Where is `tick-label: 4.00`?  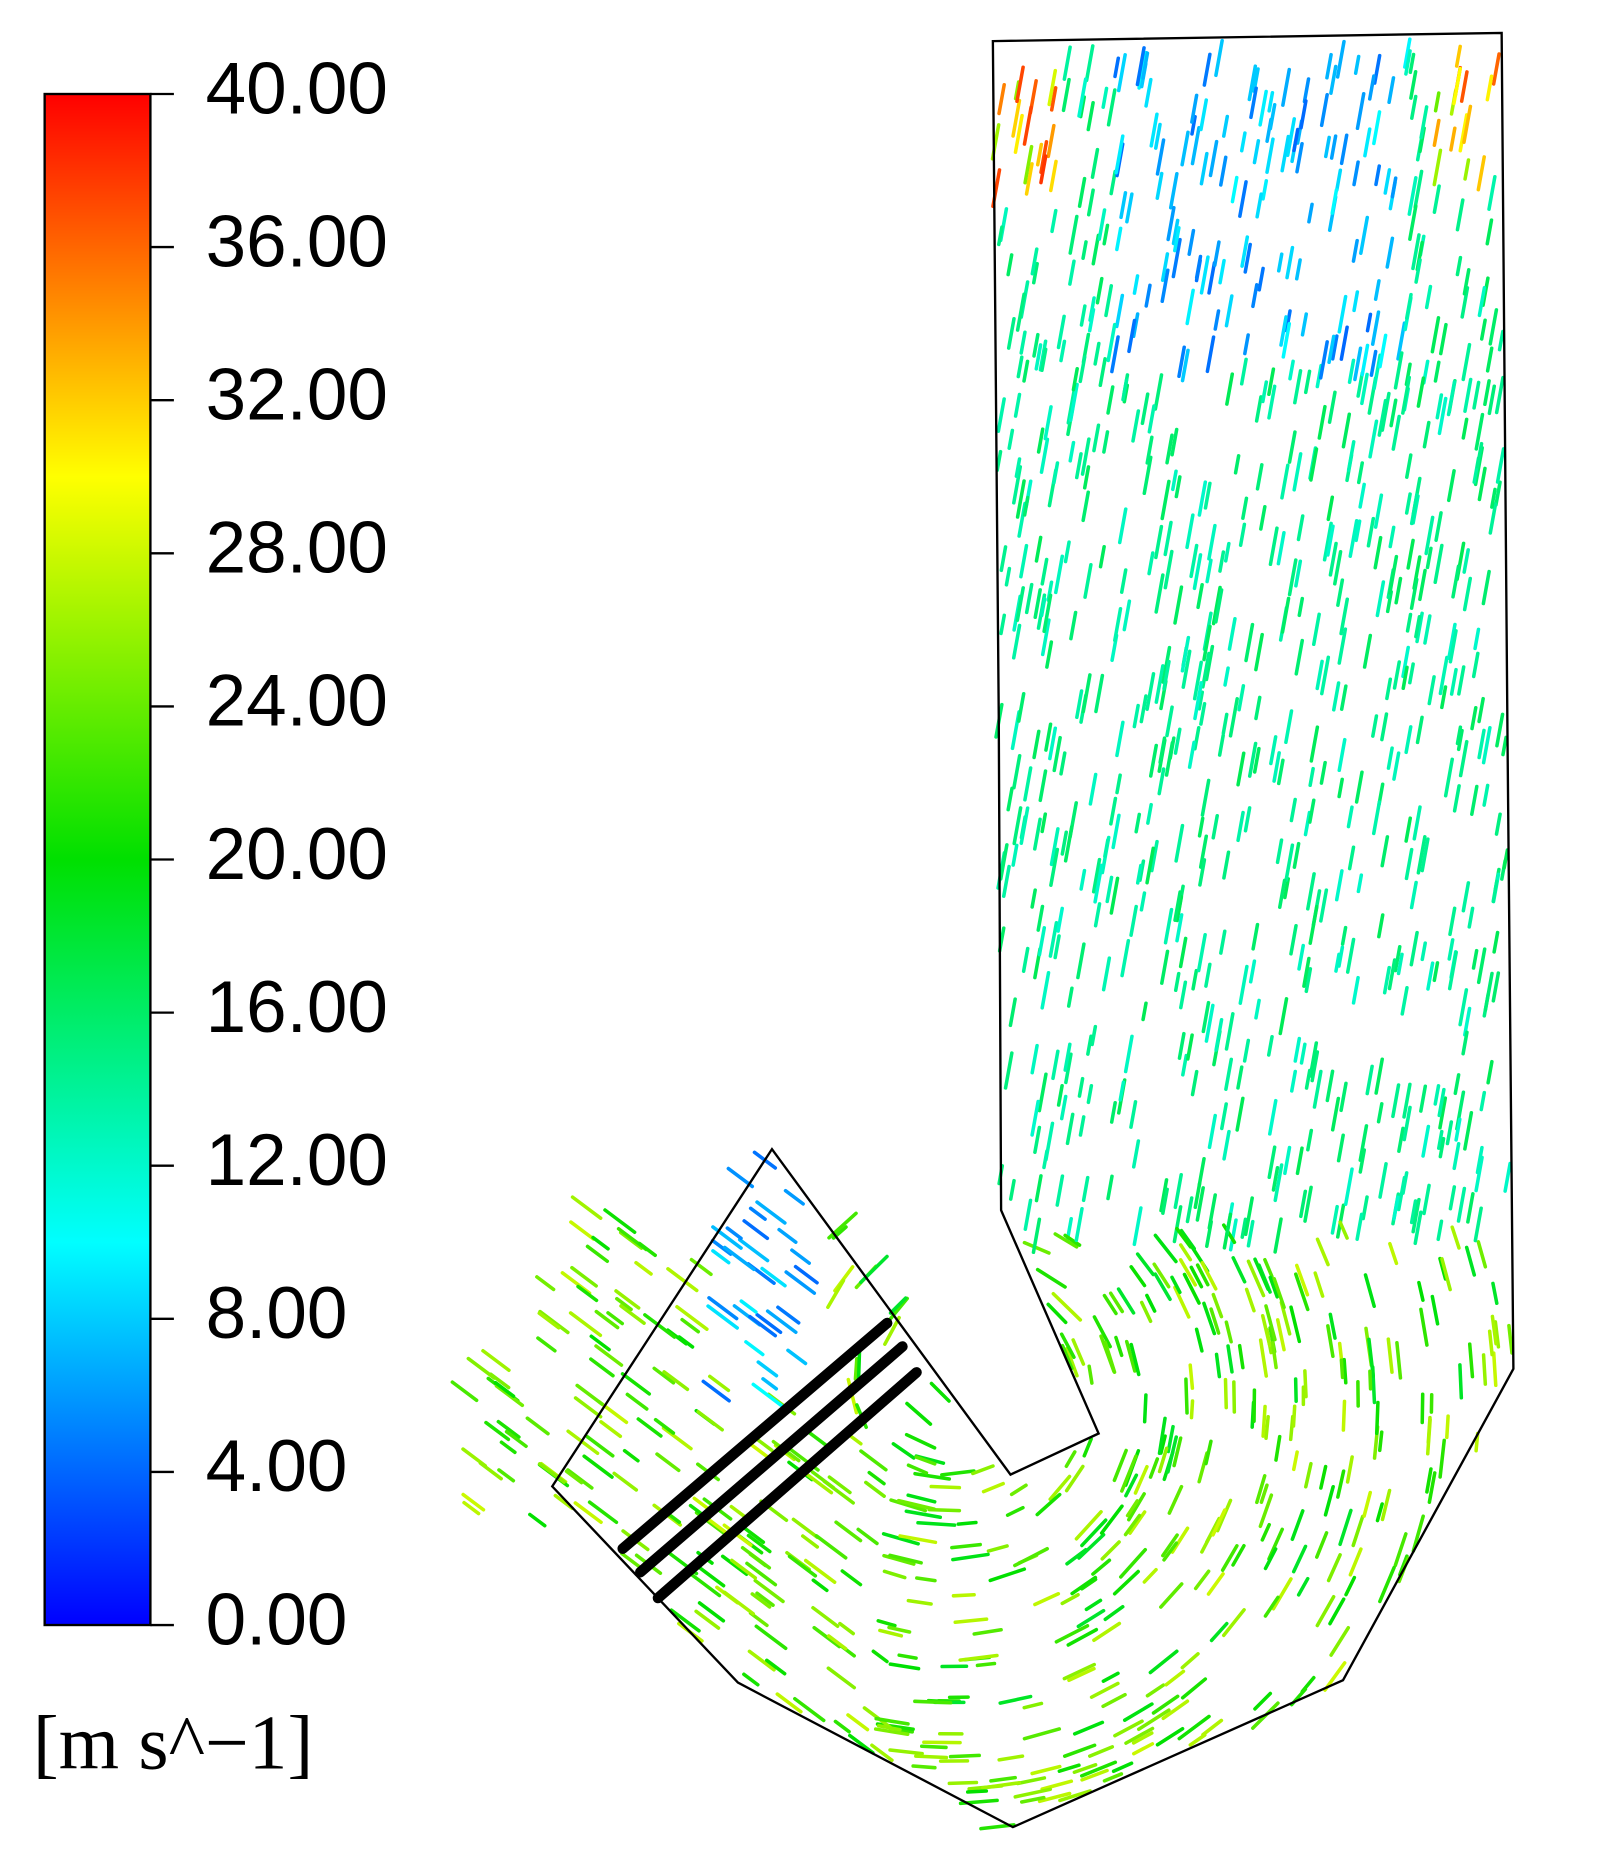 tick-label: 4.00 is located at coordinates (277, 1466).